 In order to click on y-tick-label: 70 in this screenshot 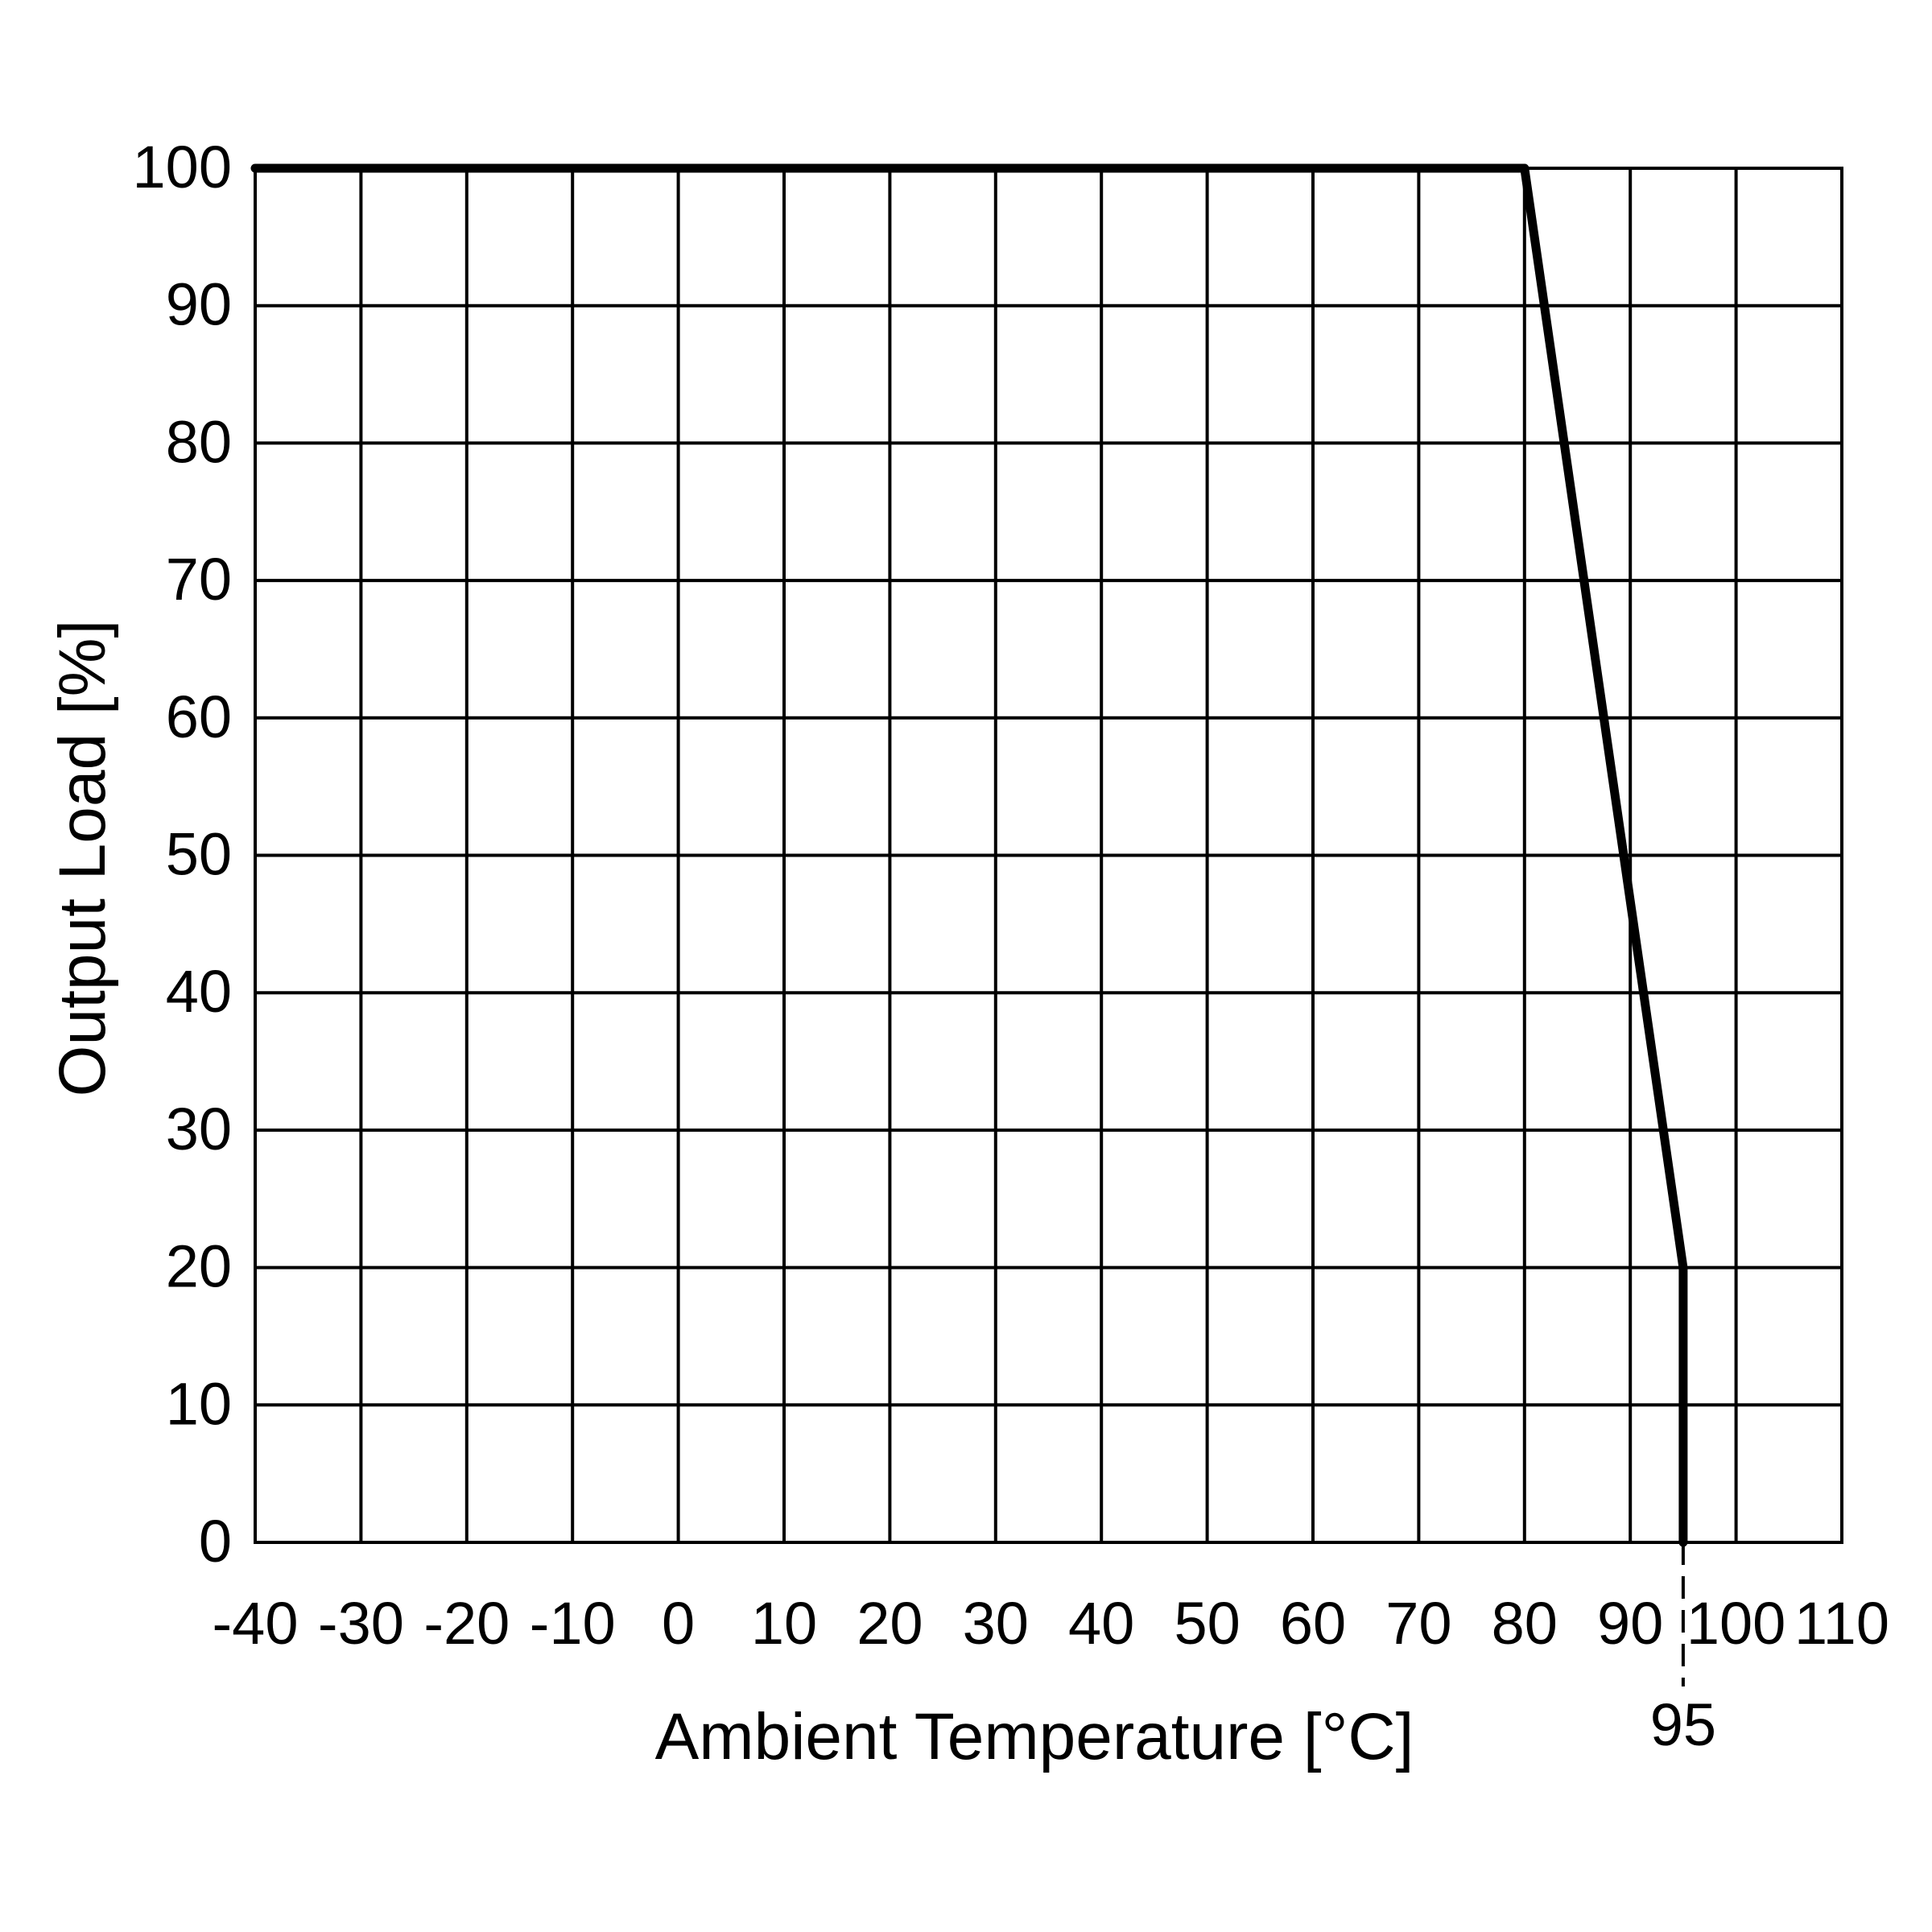, I will do `click(199, 579)`.